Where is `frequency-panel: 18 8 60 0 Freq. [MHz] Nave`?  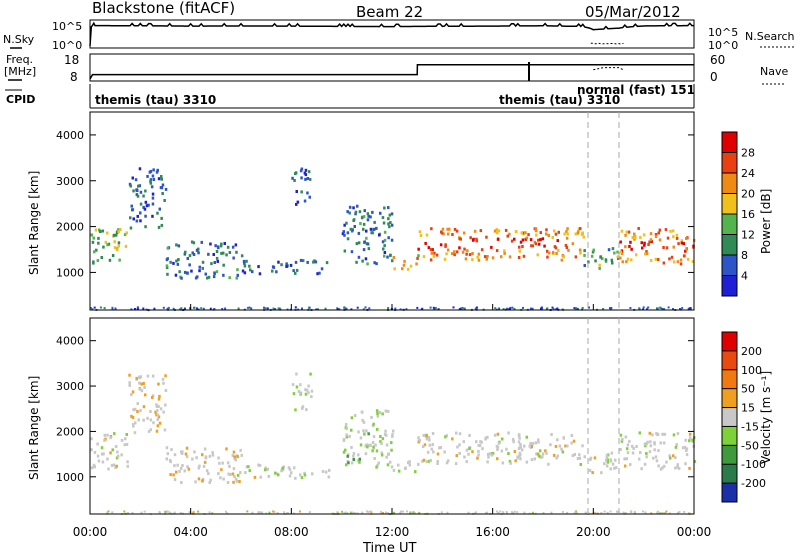
frequency-panel: 18 8 60 0 Freq. [MHz] Nave is located at coordinates (396, 69).